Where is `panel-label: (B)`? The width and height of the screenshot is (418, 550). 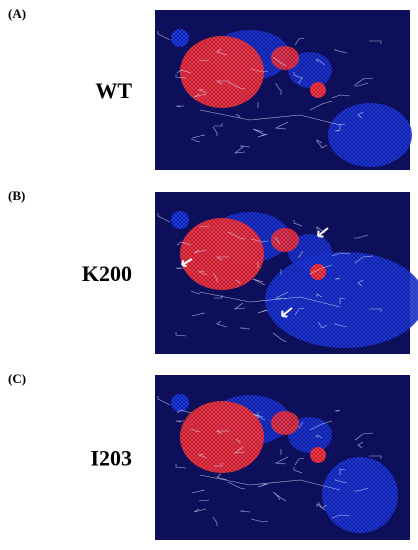 panel-label: (B) is located at coordinates (16, 195).